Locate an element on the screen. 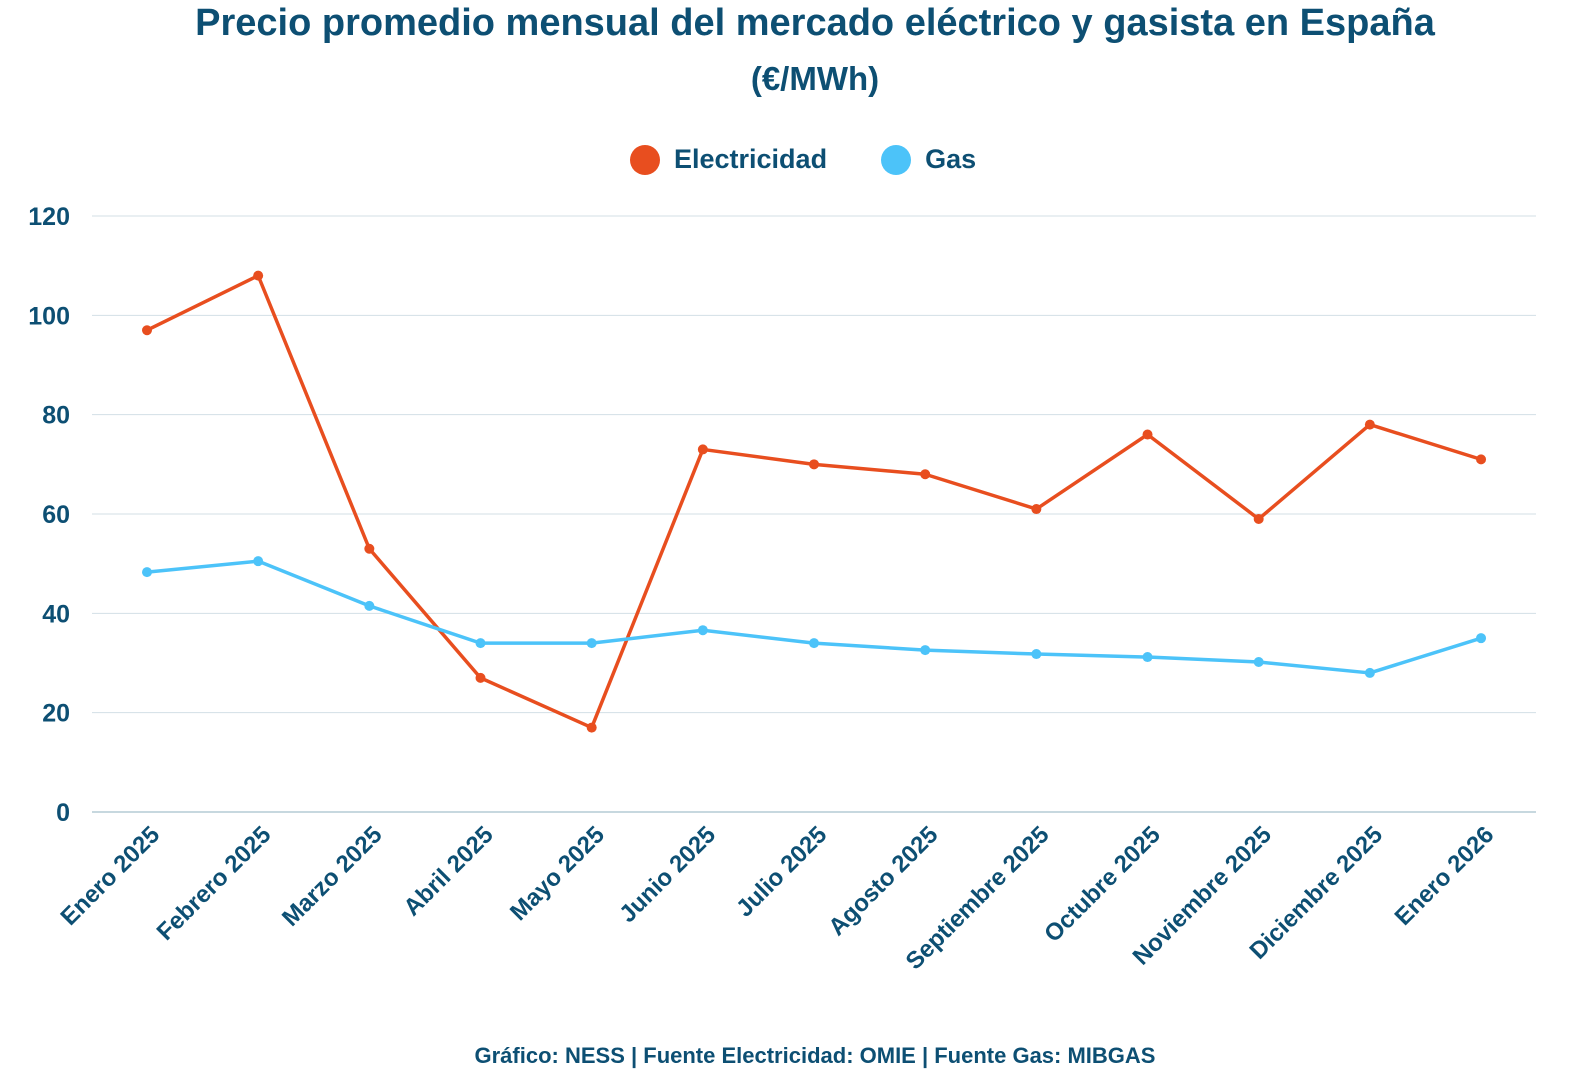  x-tick-label: Enero 2026 is located at coordinates (1445, 876).